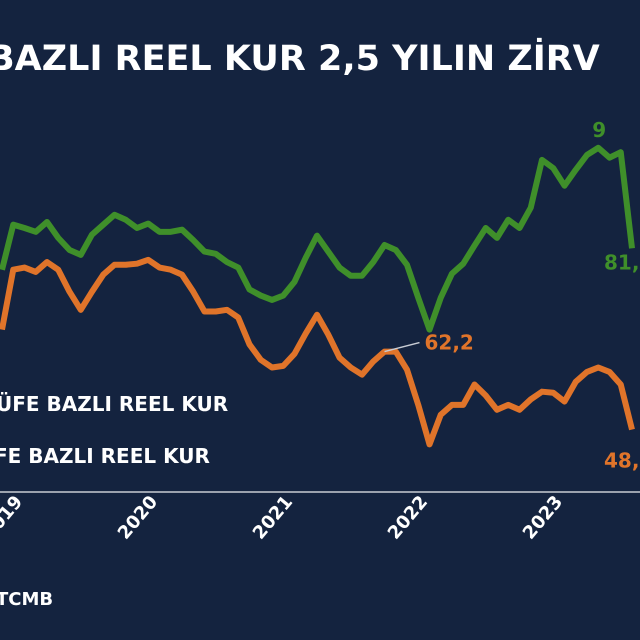  What do you see at coordinates (599, 130) in the screenshot?
I see `annotation: 9` at bounding box center [599, 130].